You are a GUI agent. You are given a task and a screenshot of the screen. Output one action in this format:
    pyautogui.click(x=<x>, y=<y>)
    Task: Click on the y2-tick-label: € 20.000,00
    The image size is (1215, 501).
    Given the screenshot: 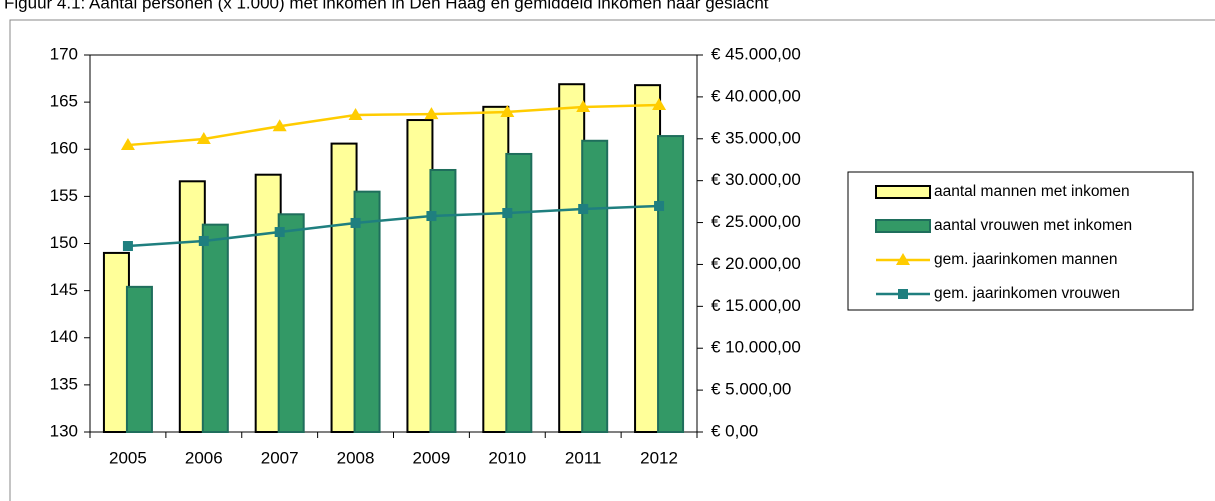 What is the action you would take?
    pyautogui.click(x=756, y=263)
    